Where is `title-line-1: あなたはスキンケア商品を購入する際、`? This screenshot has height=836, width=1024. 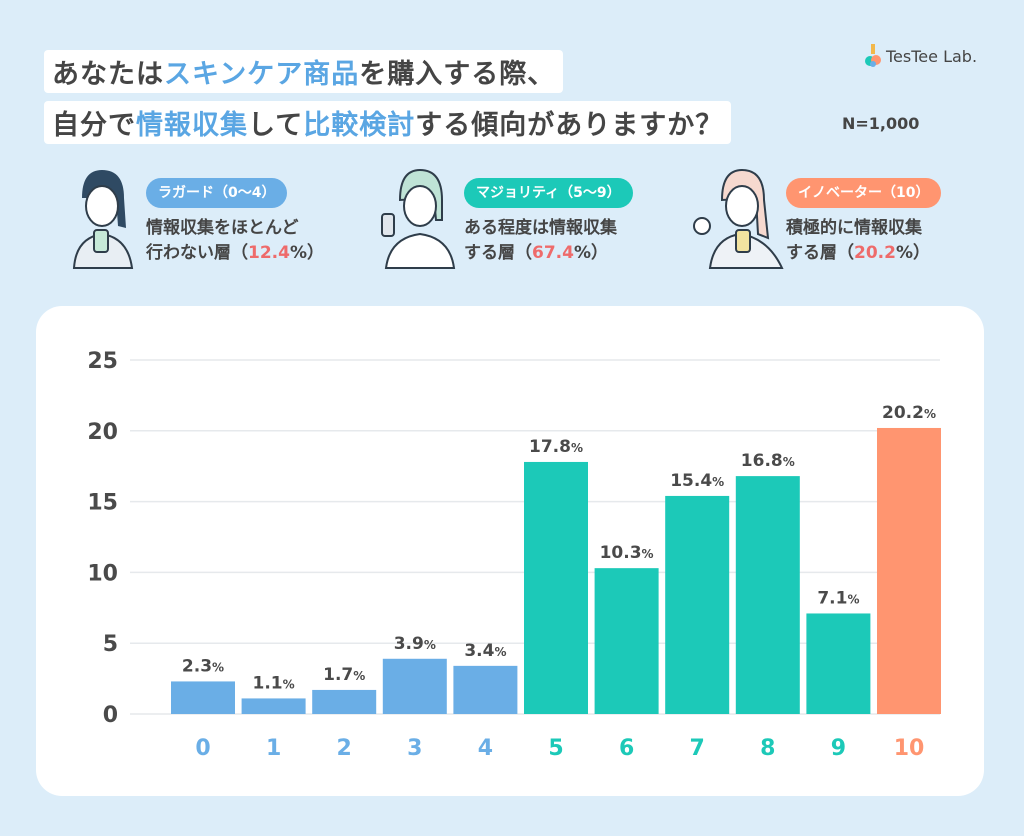 title-line-1: あなたはスキンケア商品を購入する際、 is located at coordinates (304, 71).